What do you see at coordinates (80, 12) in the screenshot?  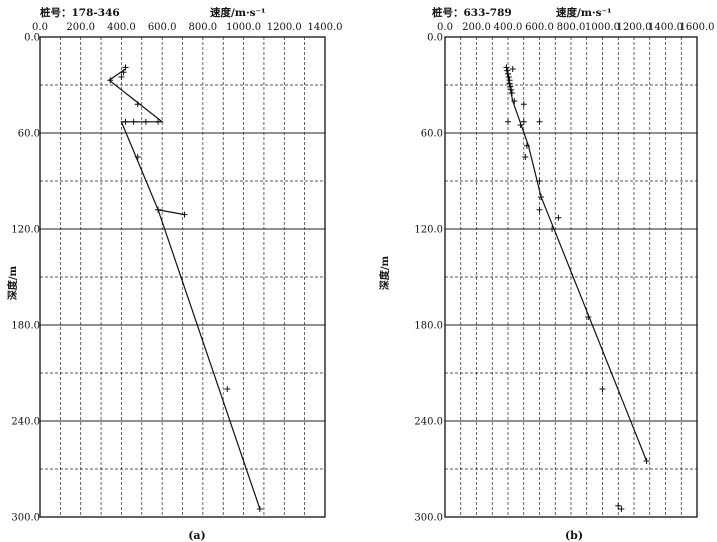 I see `pile-label: 桩号：178-346` at bounding box center [80, 12].